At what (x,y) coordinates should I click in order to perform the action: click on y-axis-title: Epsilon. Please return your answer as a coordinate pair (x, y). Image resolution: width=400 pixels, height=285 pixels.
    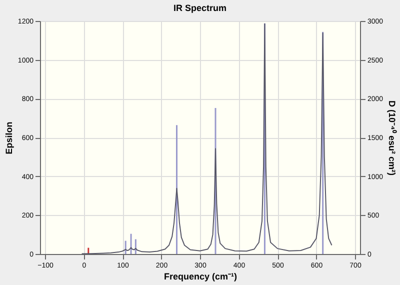
    Looking at the image, I should click on (9, 138).